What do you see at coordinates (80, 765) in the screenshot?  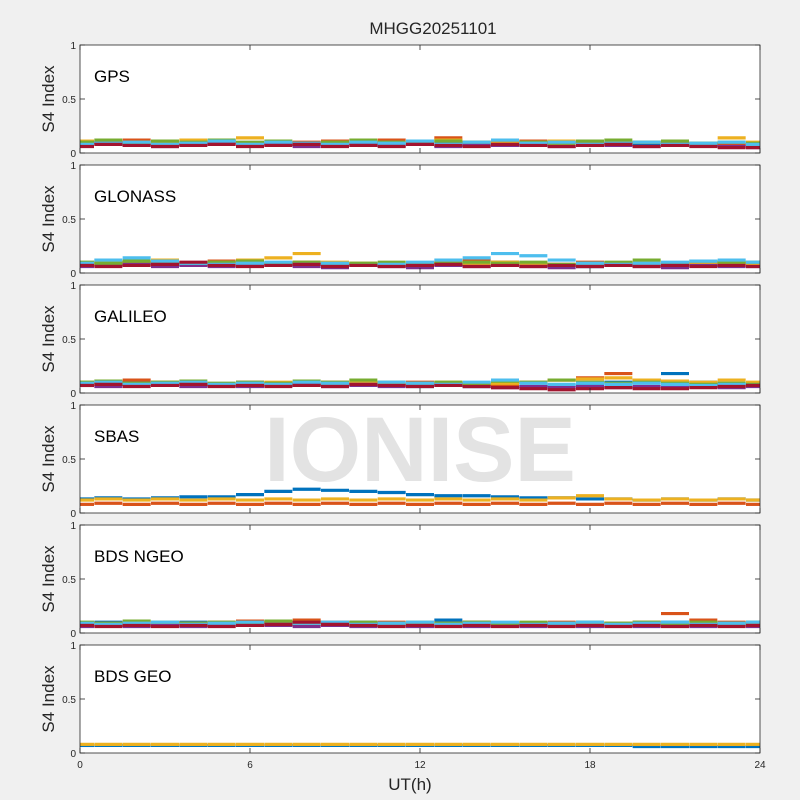 I see `x-tick-label: 0` at bounding box center [80, 765].